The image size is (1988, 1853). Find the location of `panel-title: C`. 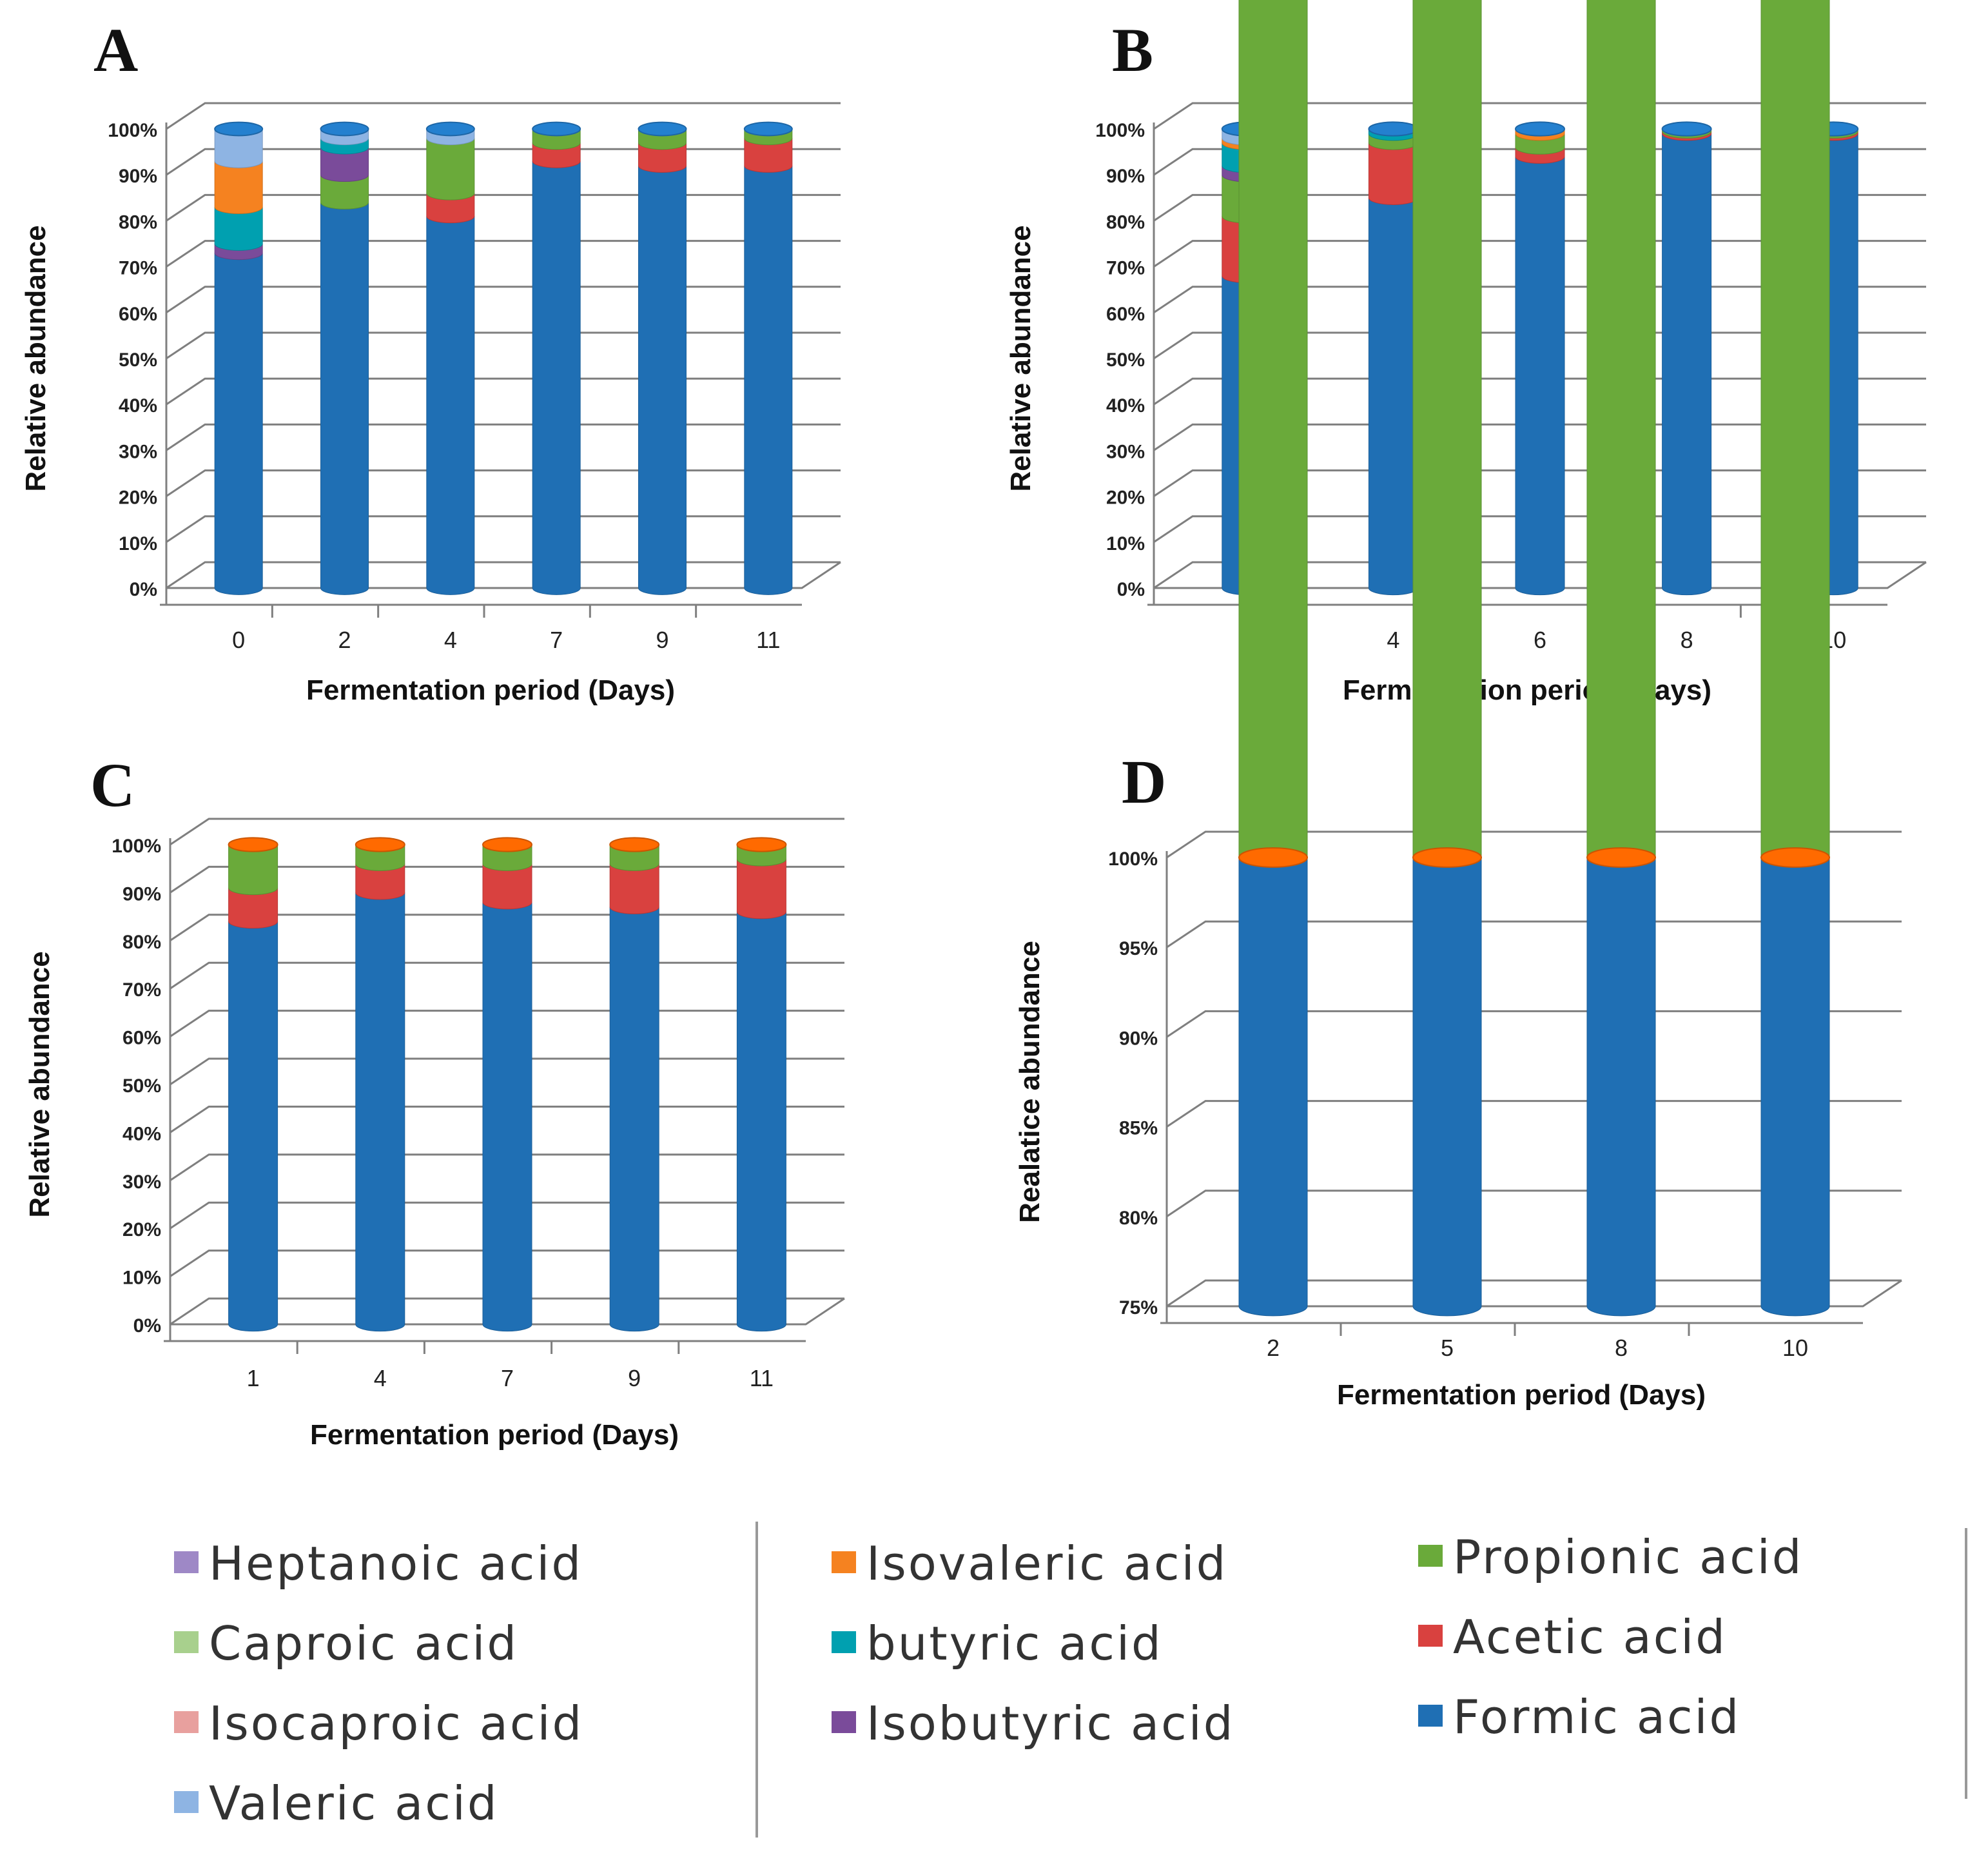

panel-title: C is located at coordinates (112, 785).